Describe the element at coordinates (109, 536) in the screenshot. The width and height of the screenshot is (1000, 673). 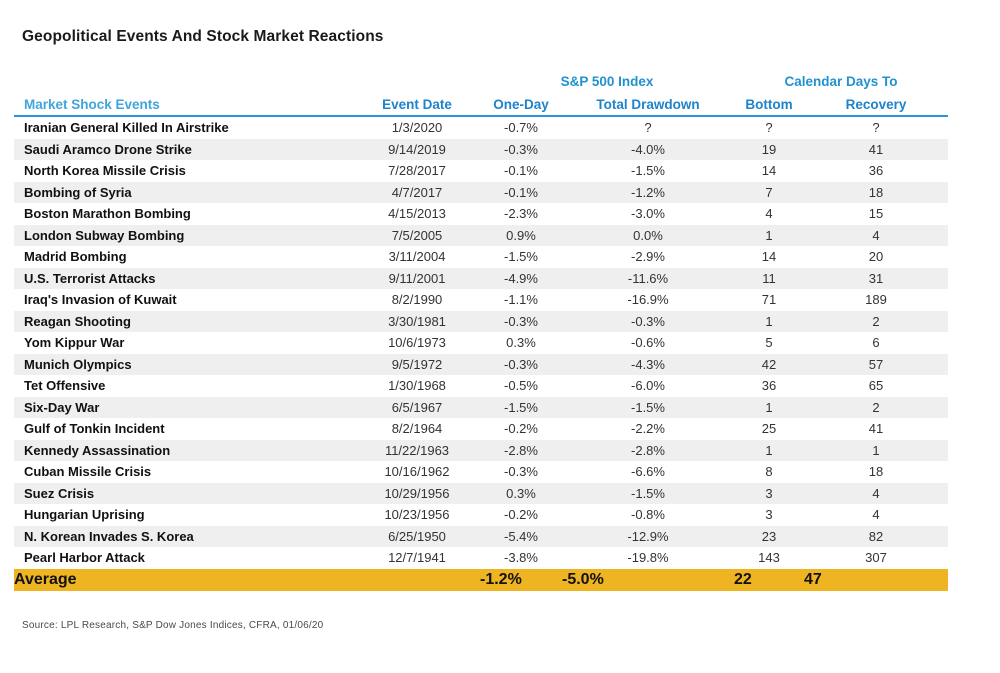
I see `cell-event: N. Korean Invades S. Korea` at that location.